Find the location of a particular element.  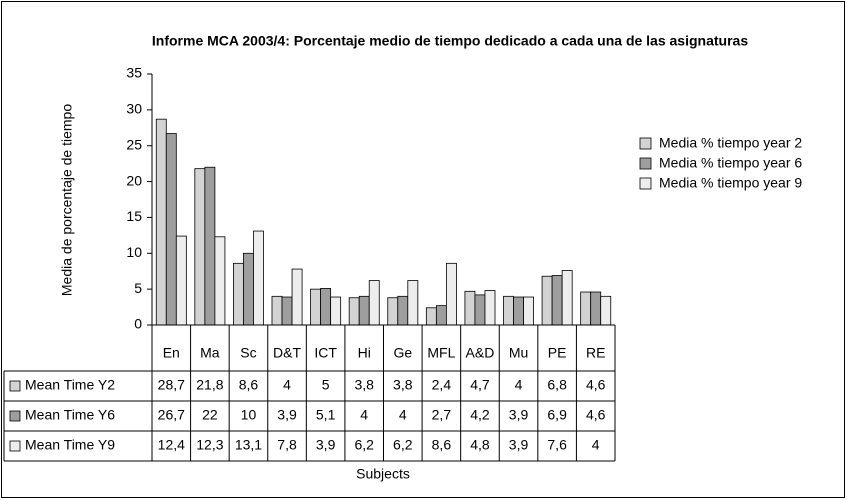

x-tick-label: Mu is located at coordinates (518, 353).